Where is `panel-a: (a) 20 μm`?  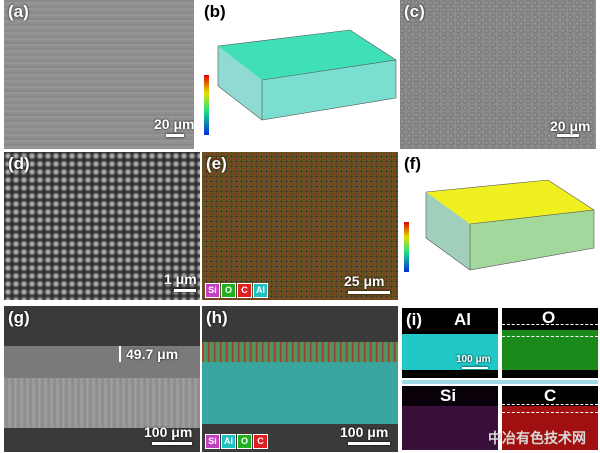 panel-a: (a) 20 μm is located at coordinates (99, 74).